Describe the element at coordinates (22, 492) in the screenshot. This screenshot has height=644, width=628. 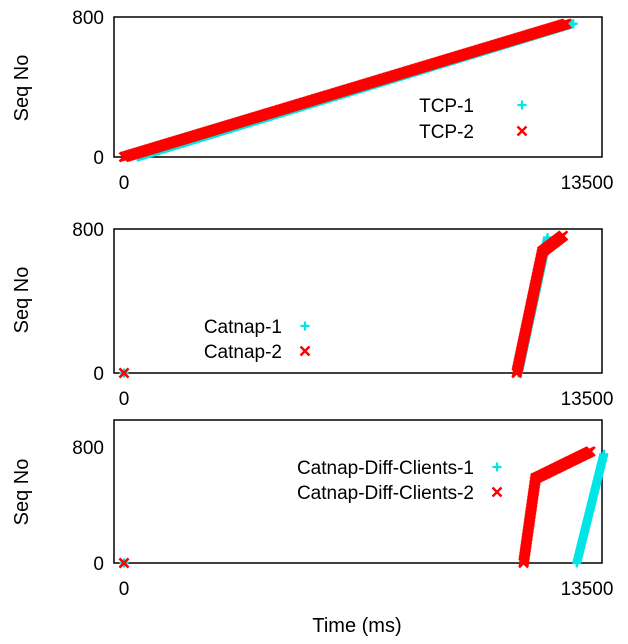
I see `panel-3-ylabel: Seq No` at that location.